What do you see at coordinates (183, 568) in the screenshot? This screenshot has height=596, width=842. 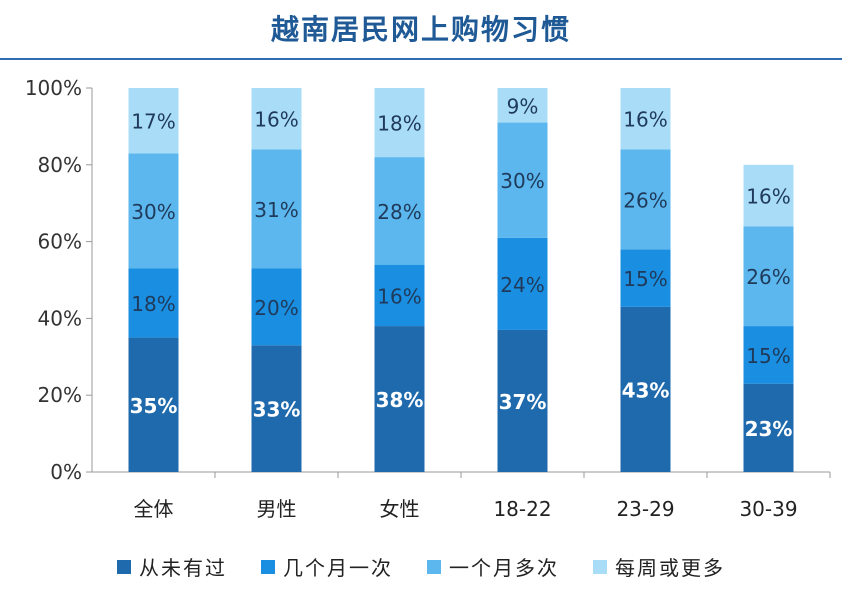 I see `legend-label: 从未有过` at bounding box center [183, 568].